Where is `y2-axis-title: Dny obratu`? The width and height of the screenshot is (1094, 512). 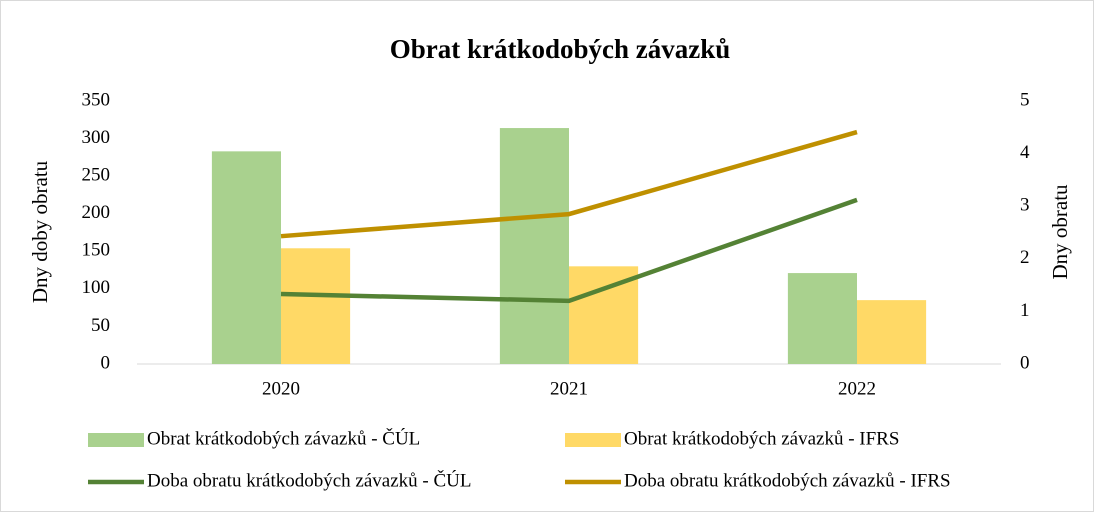
y2-axis-title: Dny obratu is located at coordinates (1060, 232).